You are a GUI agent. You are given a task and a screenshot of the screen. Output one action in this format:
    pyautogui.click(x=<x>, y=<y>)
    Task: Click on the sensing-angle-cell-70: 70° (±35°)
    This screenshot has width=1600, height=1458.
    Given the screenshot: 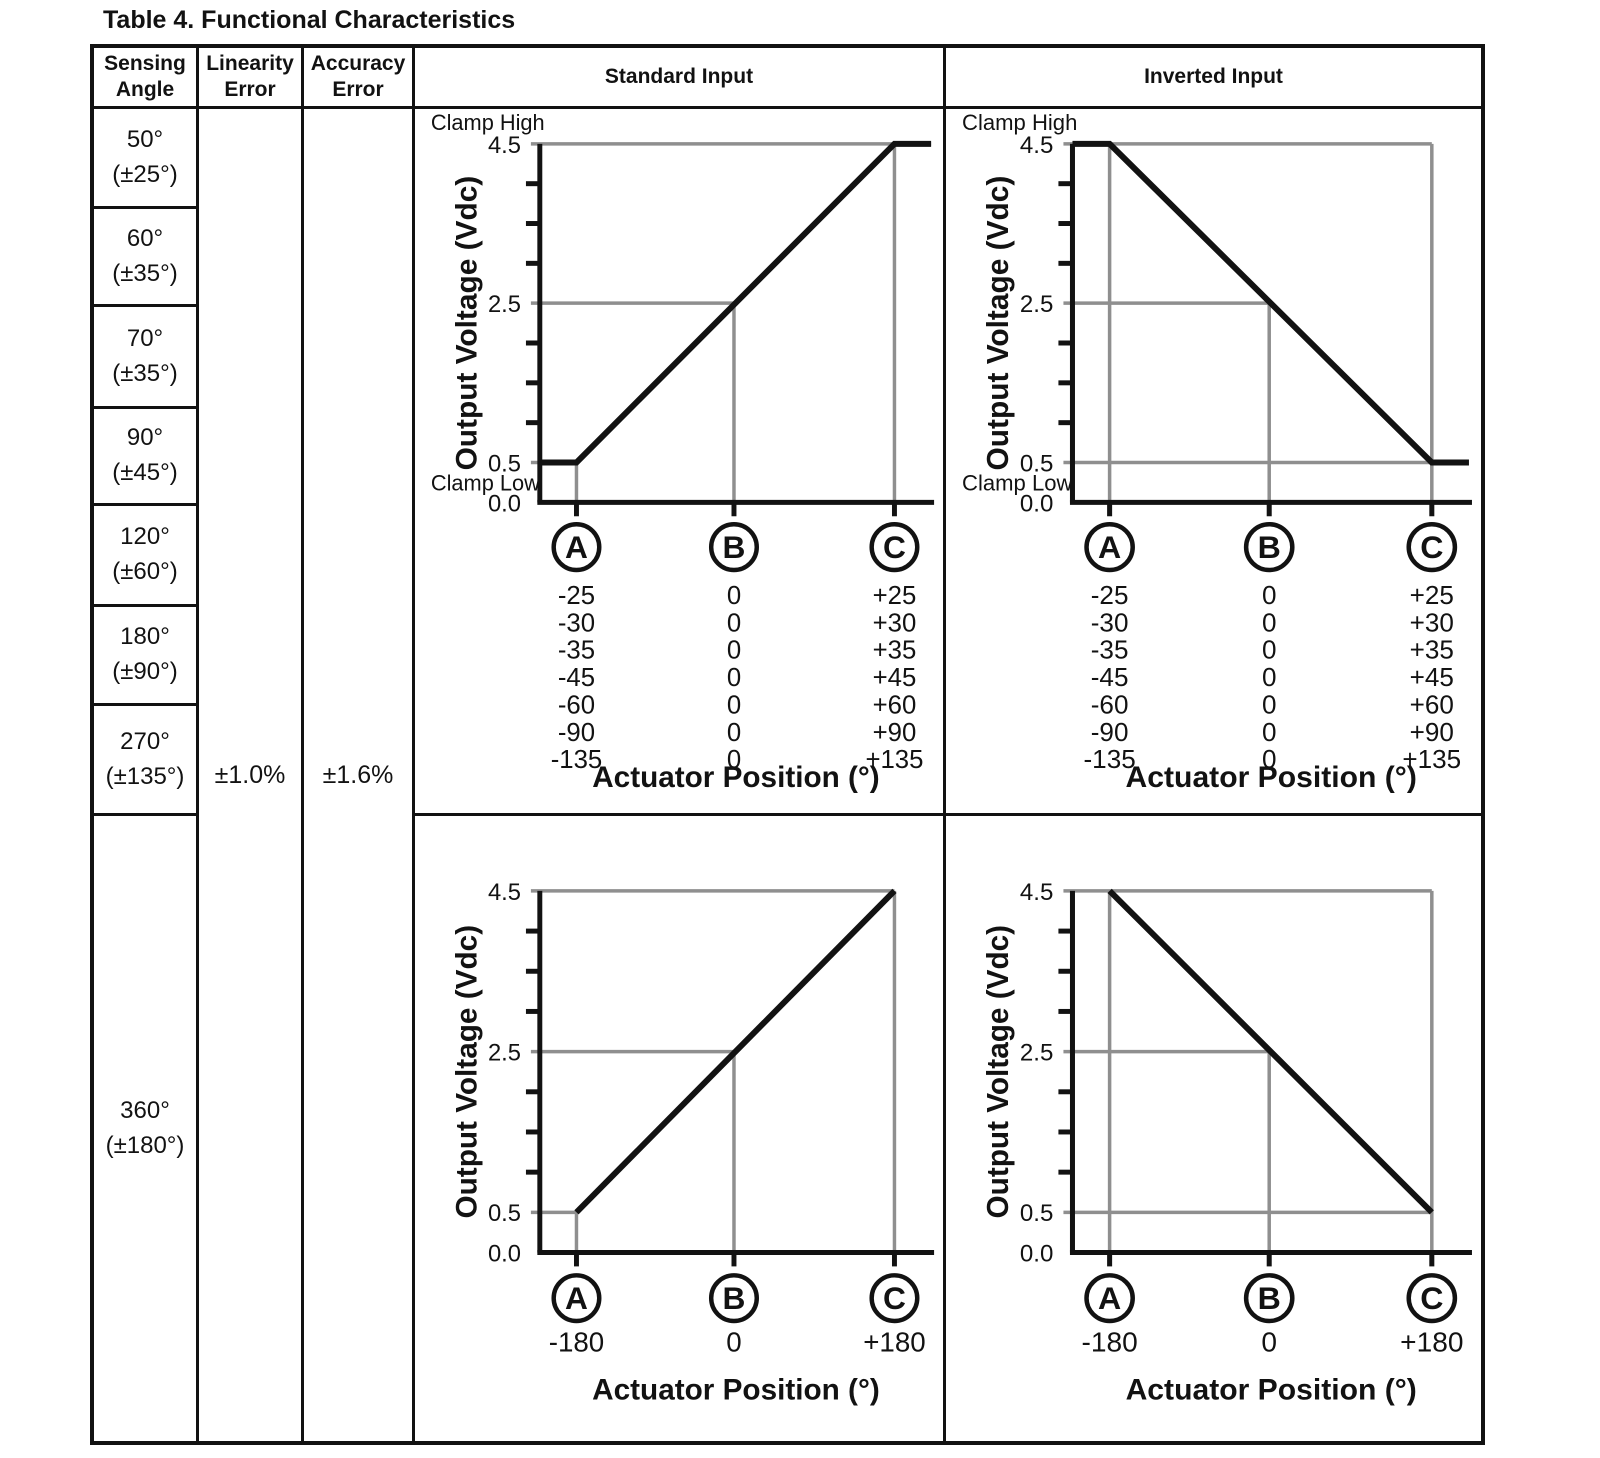 What is the action you would take?
    pyautogui.click(x=146, y=358)
    